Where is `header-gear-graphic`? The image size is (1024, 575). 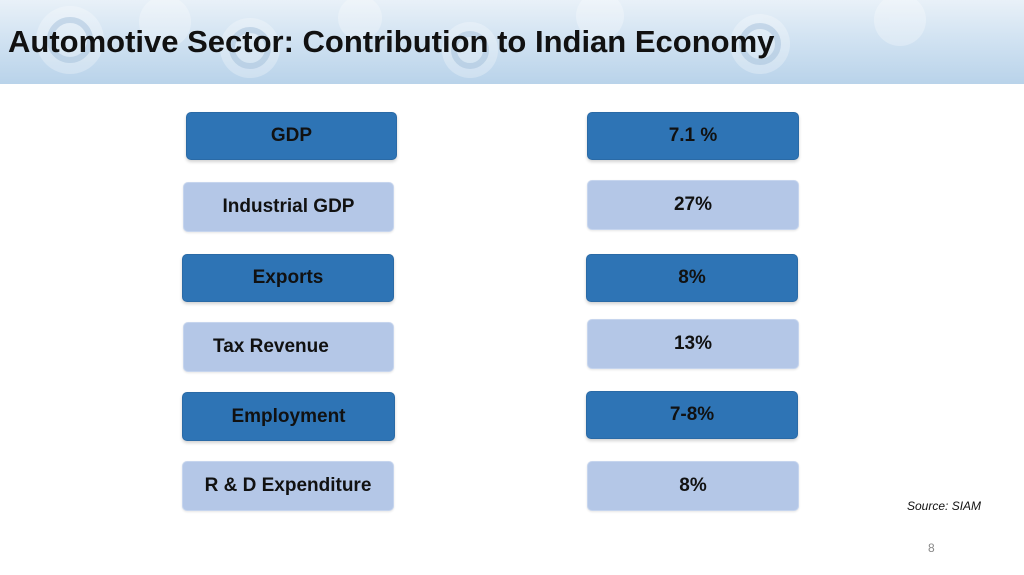
header-gear-graphic is located at coordinates (481, 39).